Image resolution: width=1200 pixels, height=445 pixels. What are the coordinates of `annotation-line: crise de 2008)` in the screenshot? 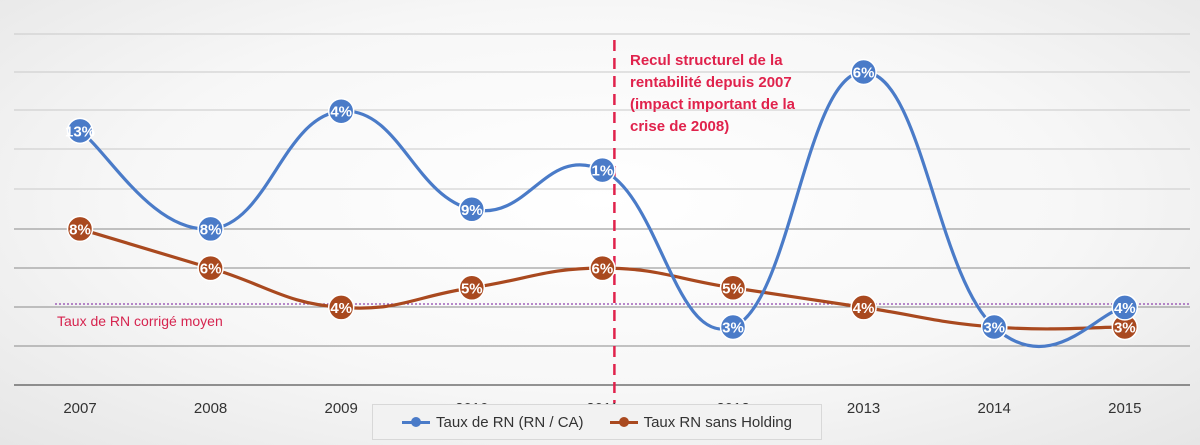 It's located at (680, 126).